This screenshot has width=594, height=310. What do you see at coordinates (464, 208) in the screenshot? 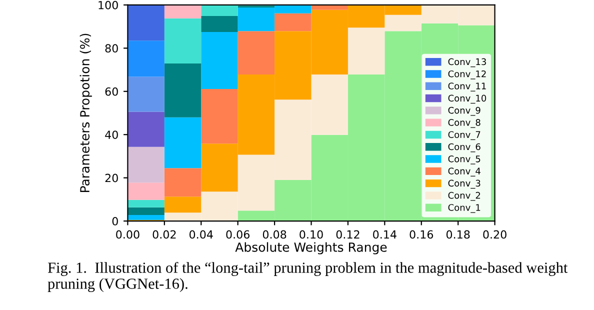
I see `legend-label: Conv_1` at bounding box center [464, 208].